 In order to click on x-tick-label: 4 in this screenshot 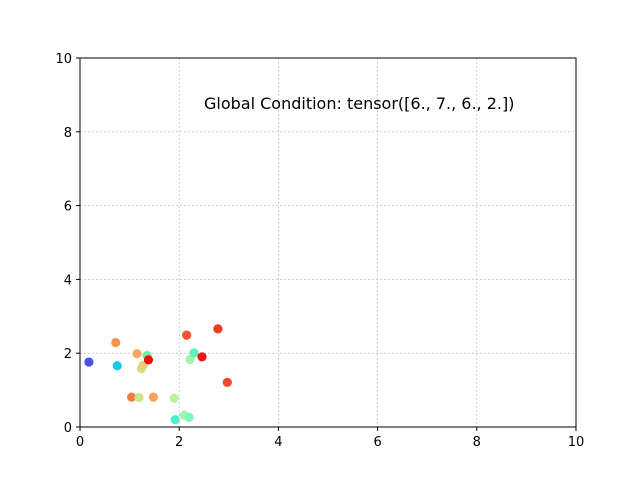, I will do `click(278, 442)`.